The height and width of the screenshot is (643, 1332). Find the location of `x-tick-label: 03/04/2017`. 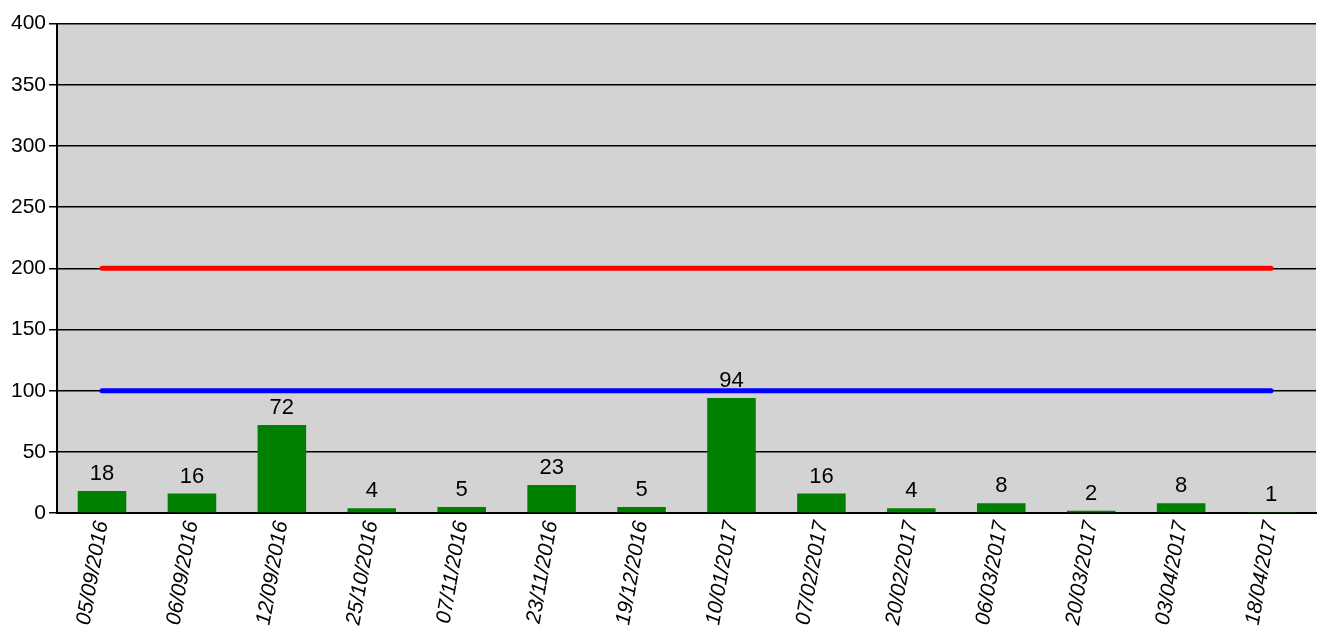

x-tick-label: 03/04/2017 is located at coordinates (1170, 572).